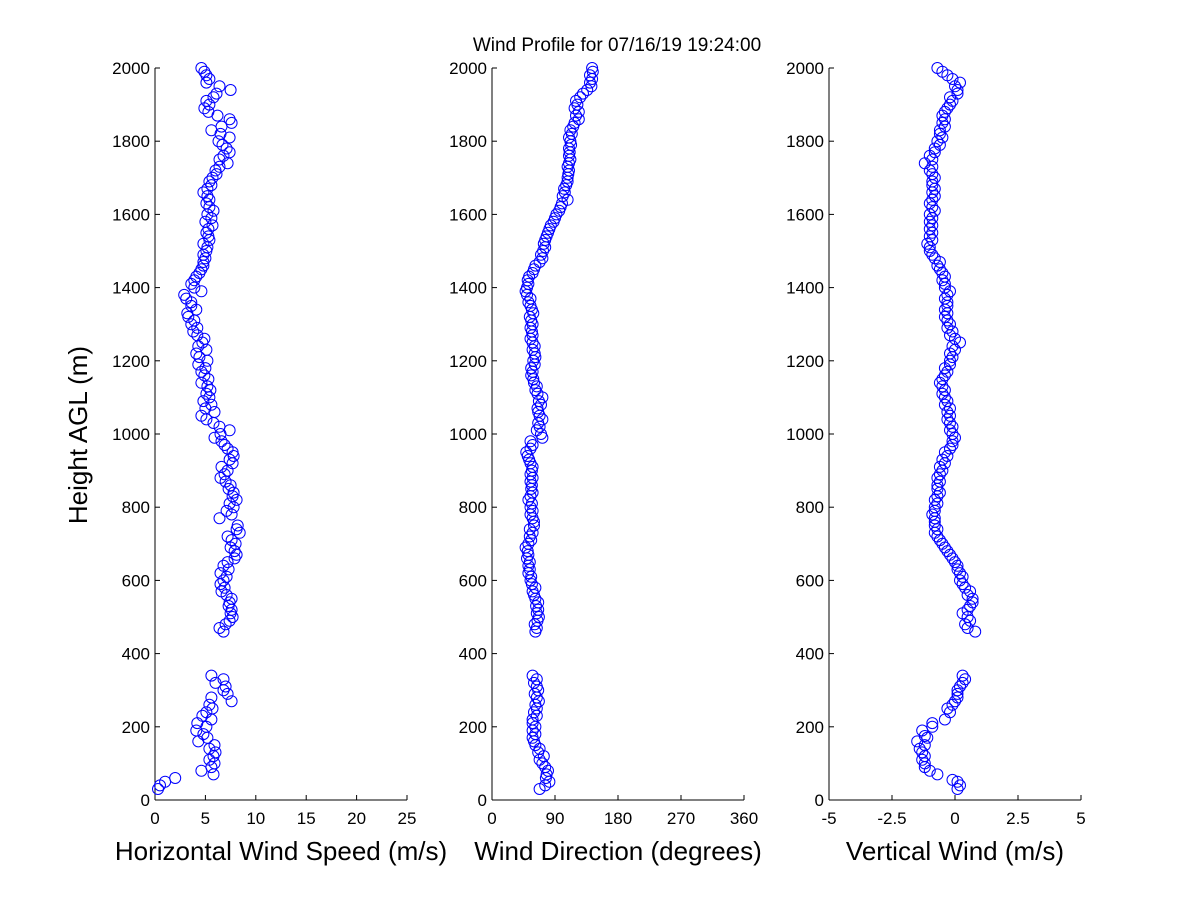 The image size is (1200, 900). What do you see at coordinates (131, 361) in the screenshot?
I see `y-tick-label-speed: 1200` at bounding box center [131, 361].